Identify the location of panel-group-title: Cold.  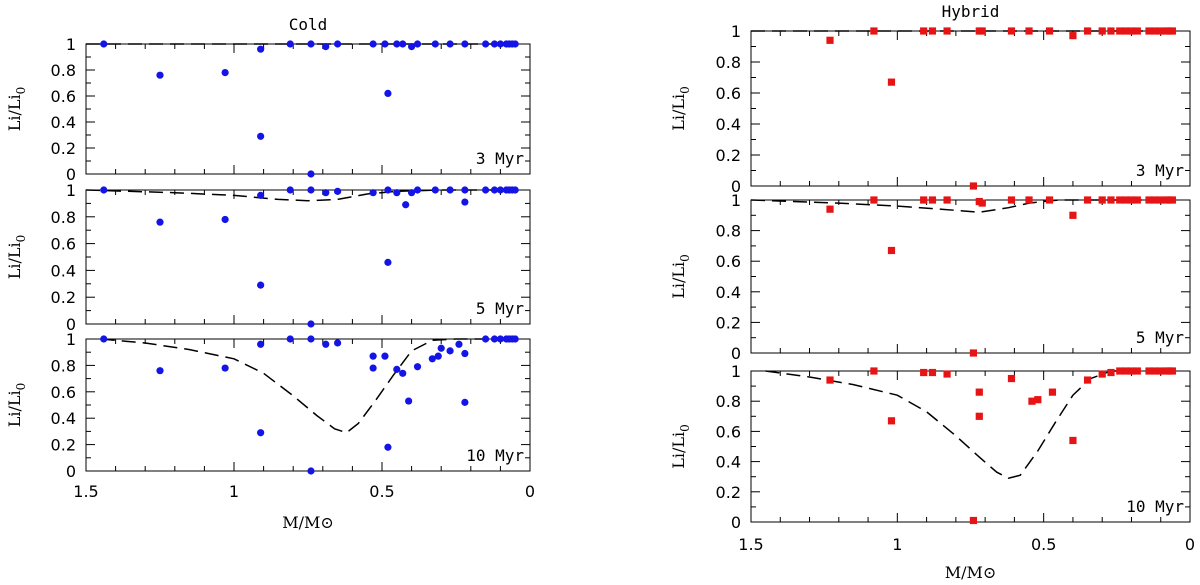
(308, 24).